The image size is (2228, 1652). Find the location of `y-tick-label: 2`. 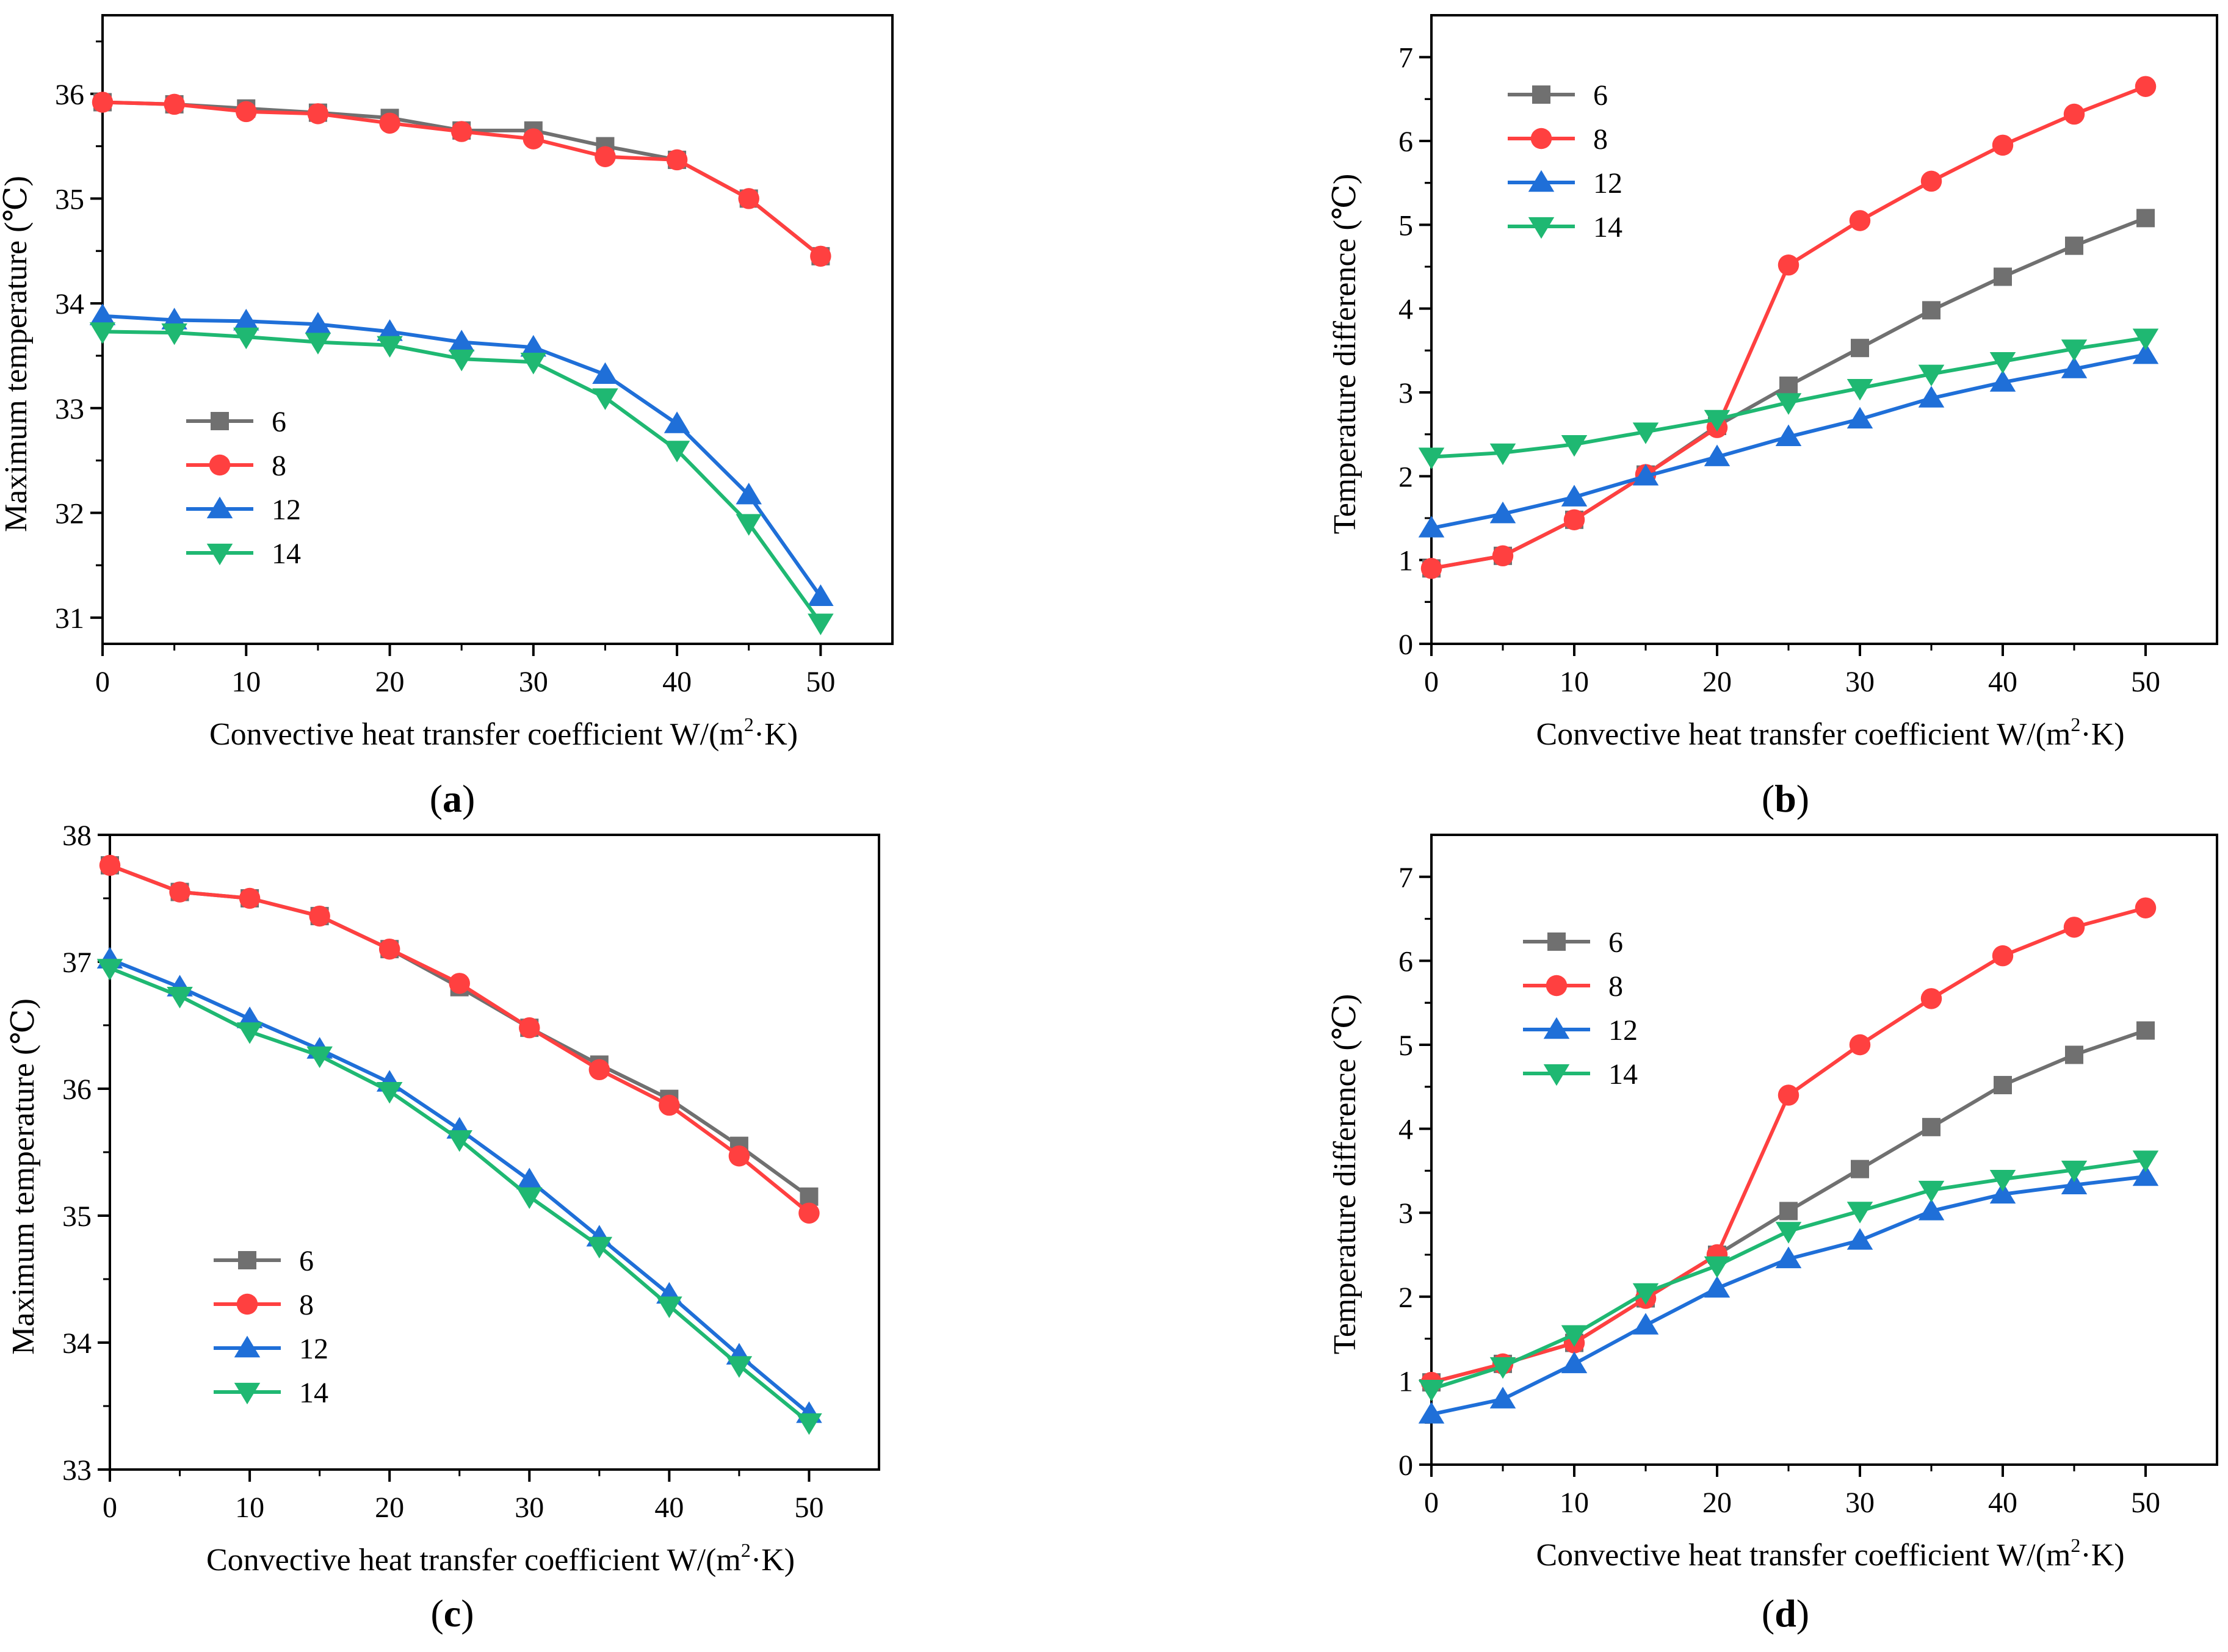

y-tick-label: 2 is located at coordinates (1405, 477).